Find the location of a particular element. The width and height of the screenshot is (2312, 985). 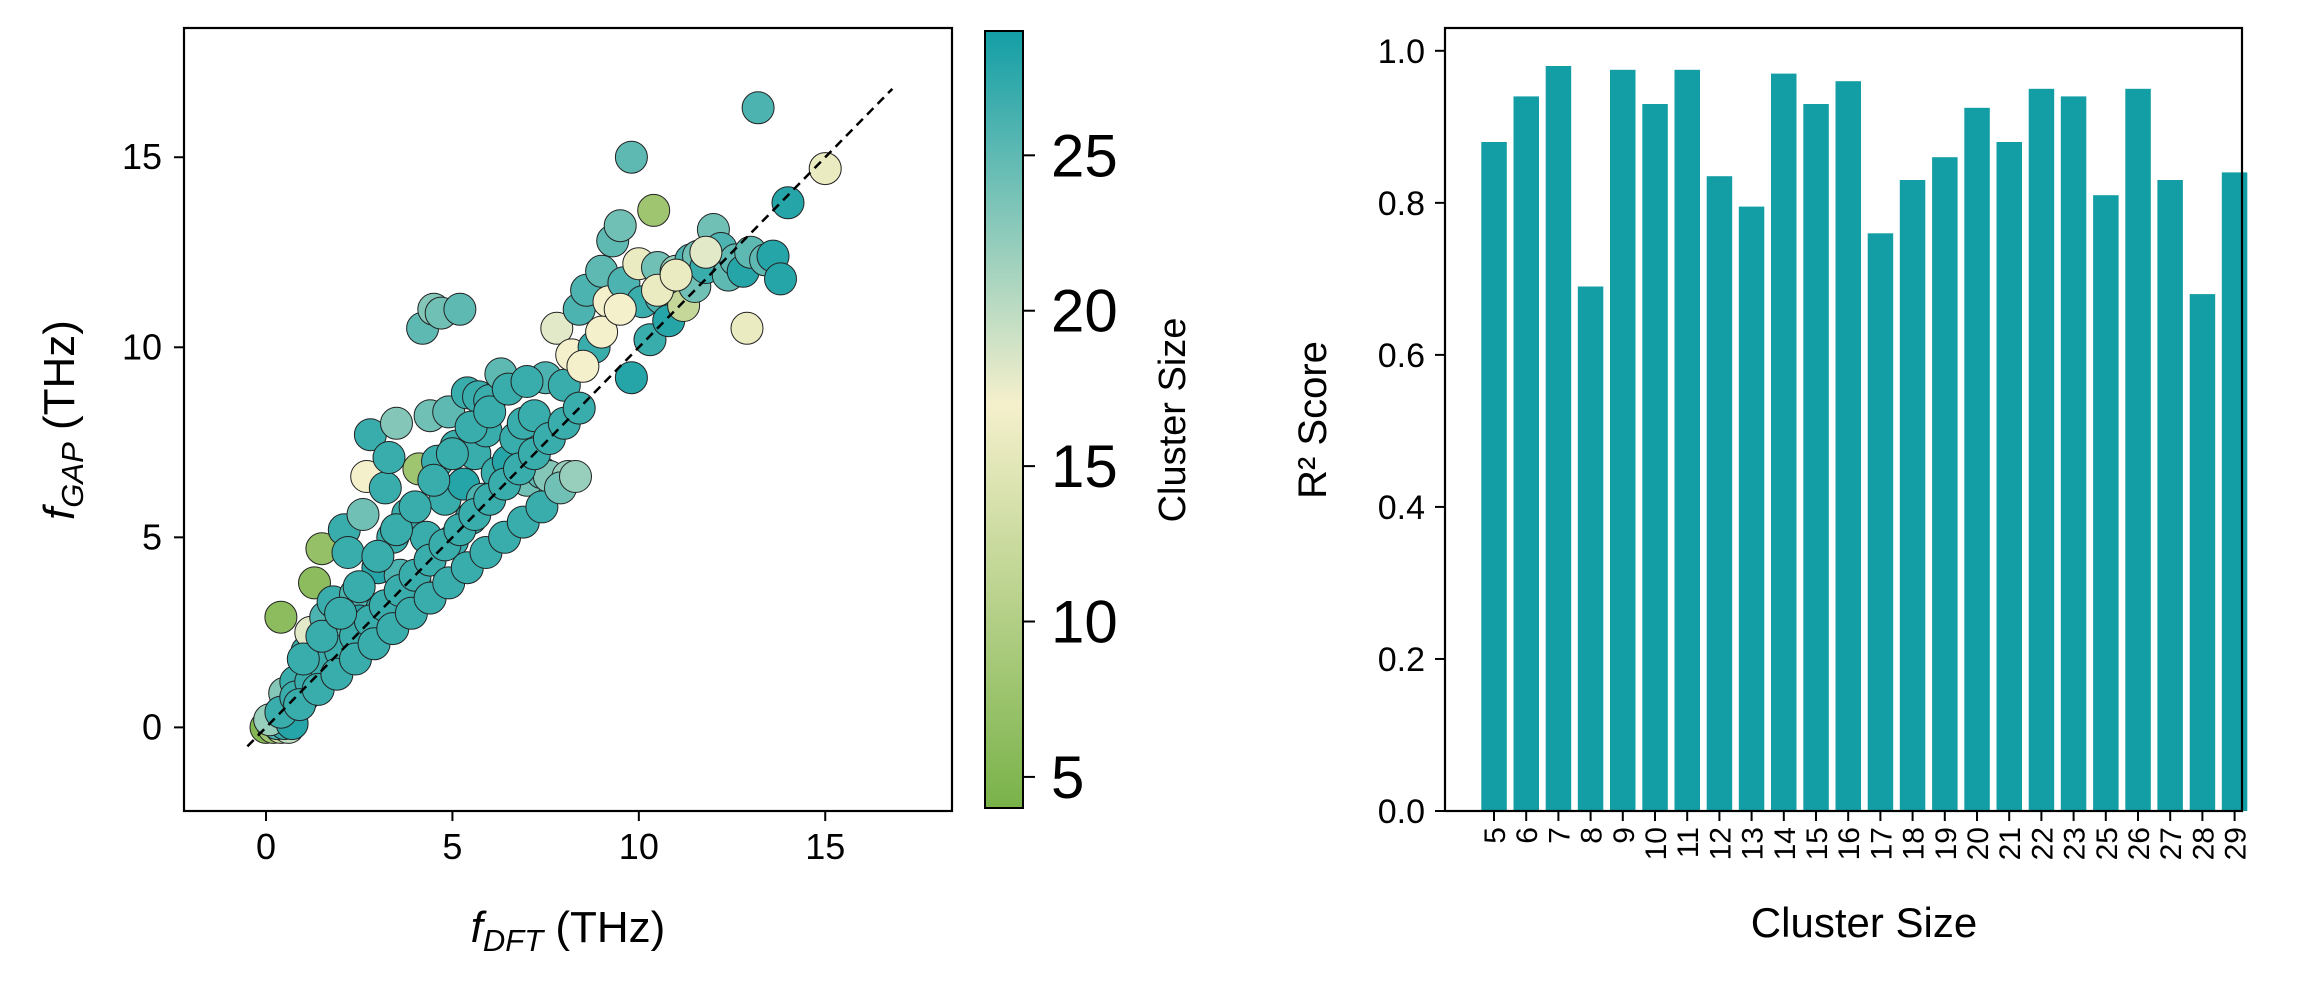

bar-y-ticks: 0.0 0.2 0.4 0.6 0.8 1.0 is located at coordinates (1411, 432).